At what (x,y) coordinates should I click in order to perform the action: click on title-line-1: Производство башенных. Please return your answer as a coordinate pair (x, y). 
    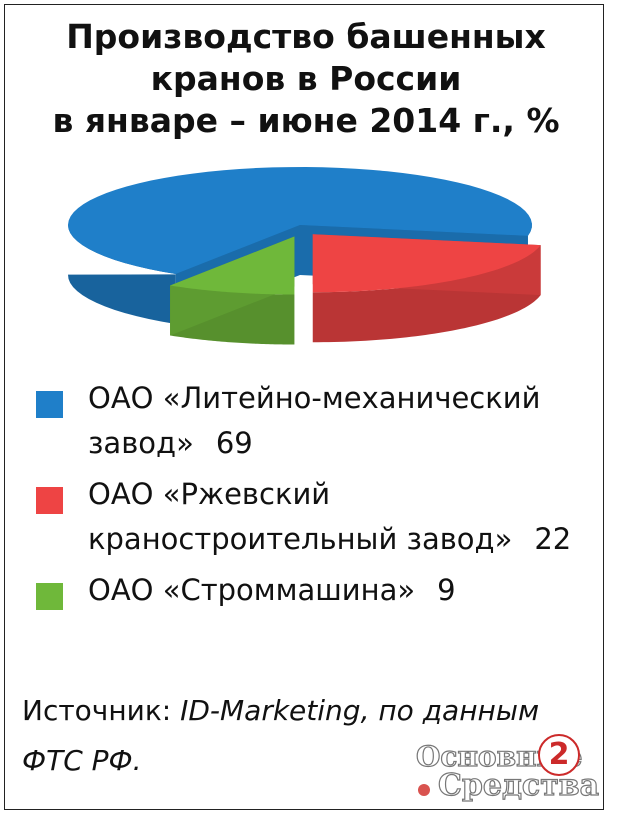
    Looking at the image, I should click on (306, 36).